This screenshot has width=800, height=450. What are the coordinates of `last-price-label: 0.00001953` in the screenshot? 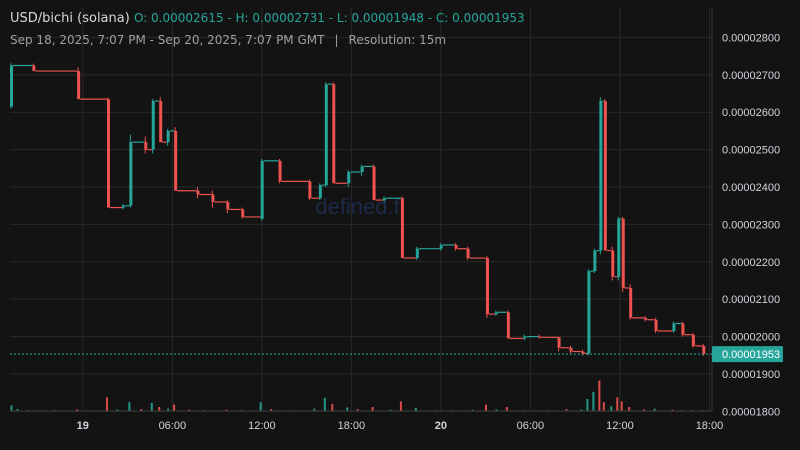 It's located at (751, 355).